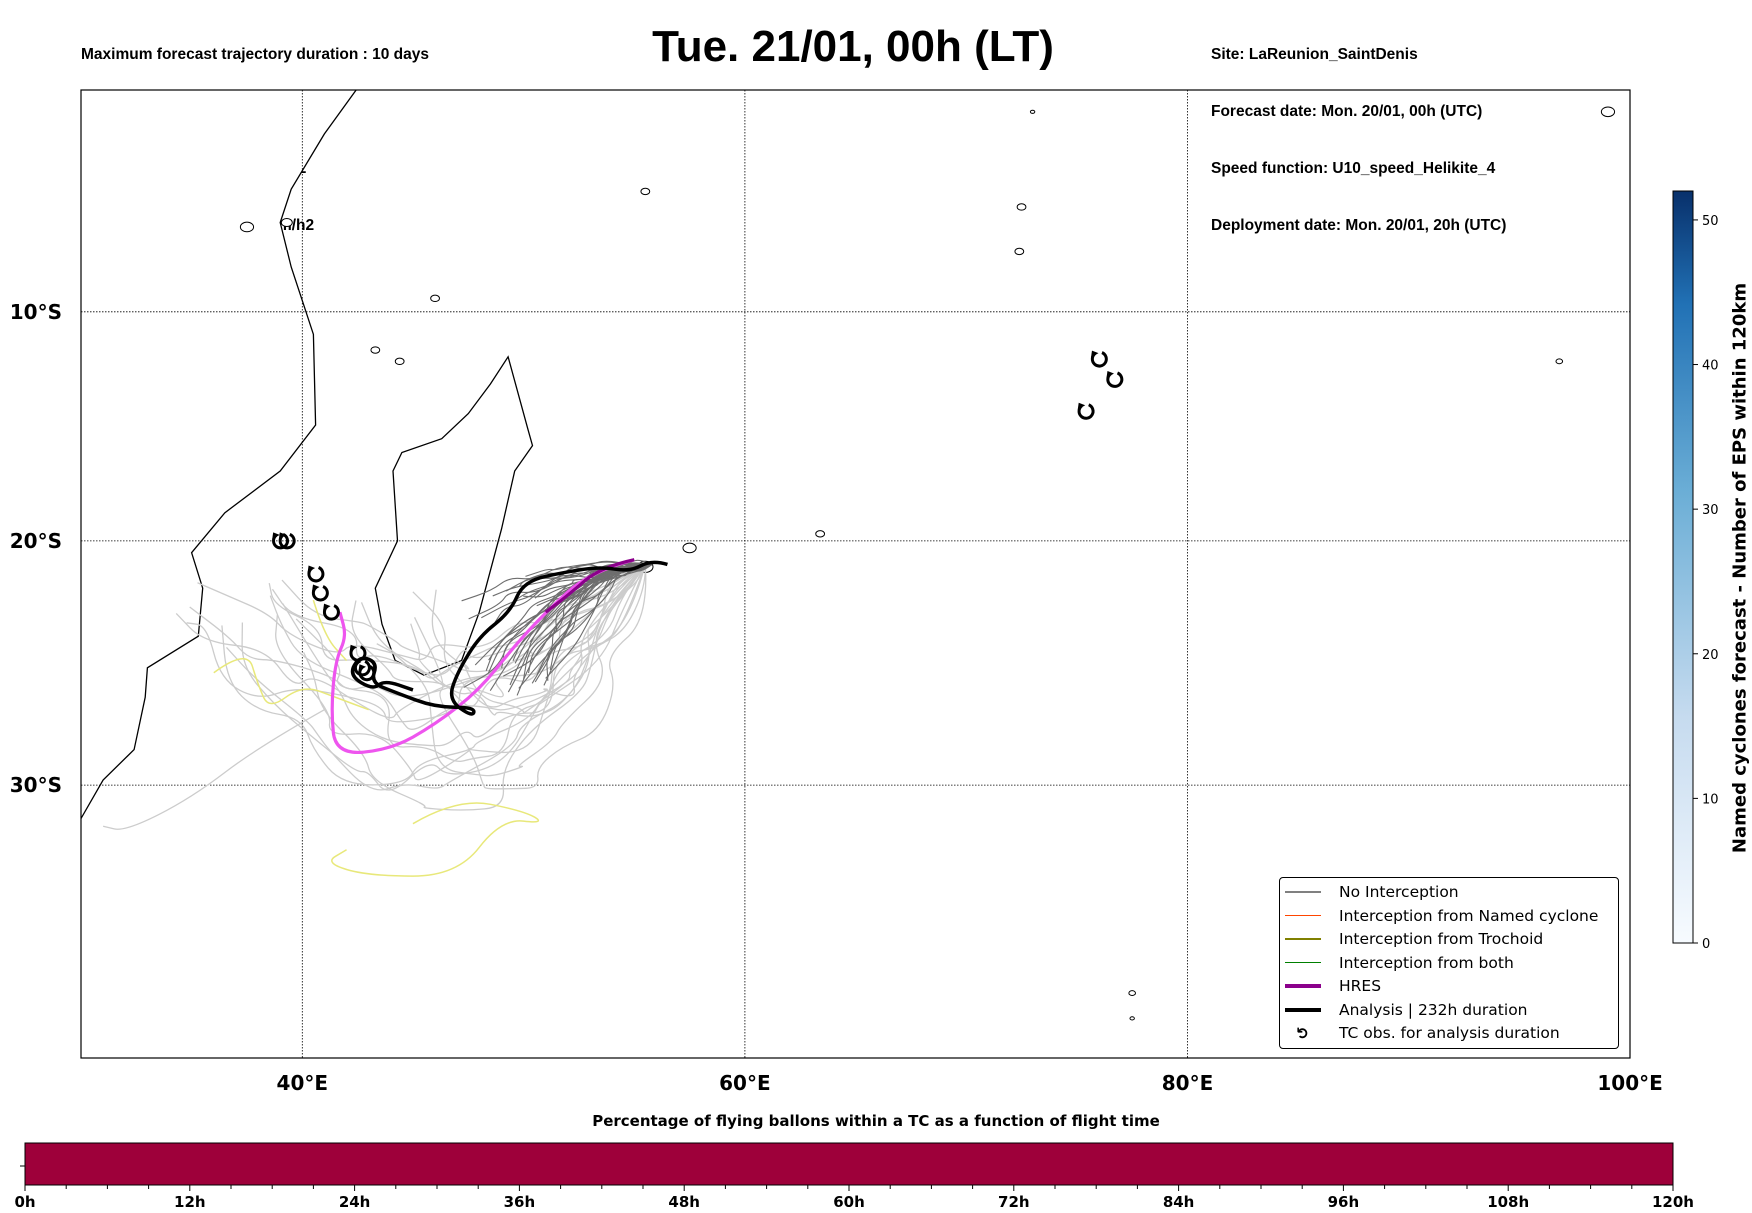 The image size is (1752, 1213). Describe the element at coordinates (1710, 799) in the screenshot. I see `colorbar-tick-label: 10` at that location.